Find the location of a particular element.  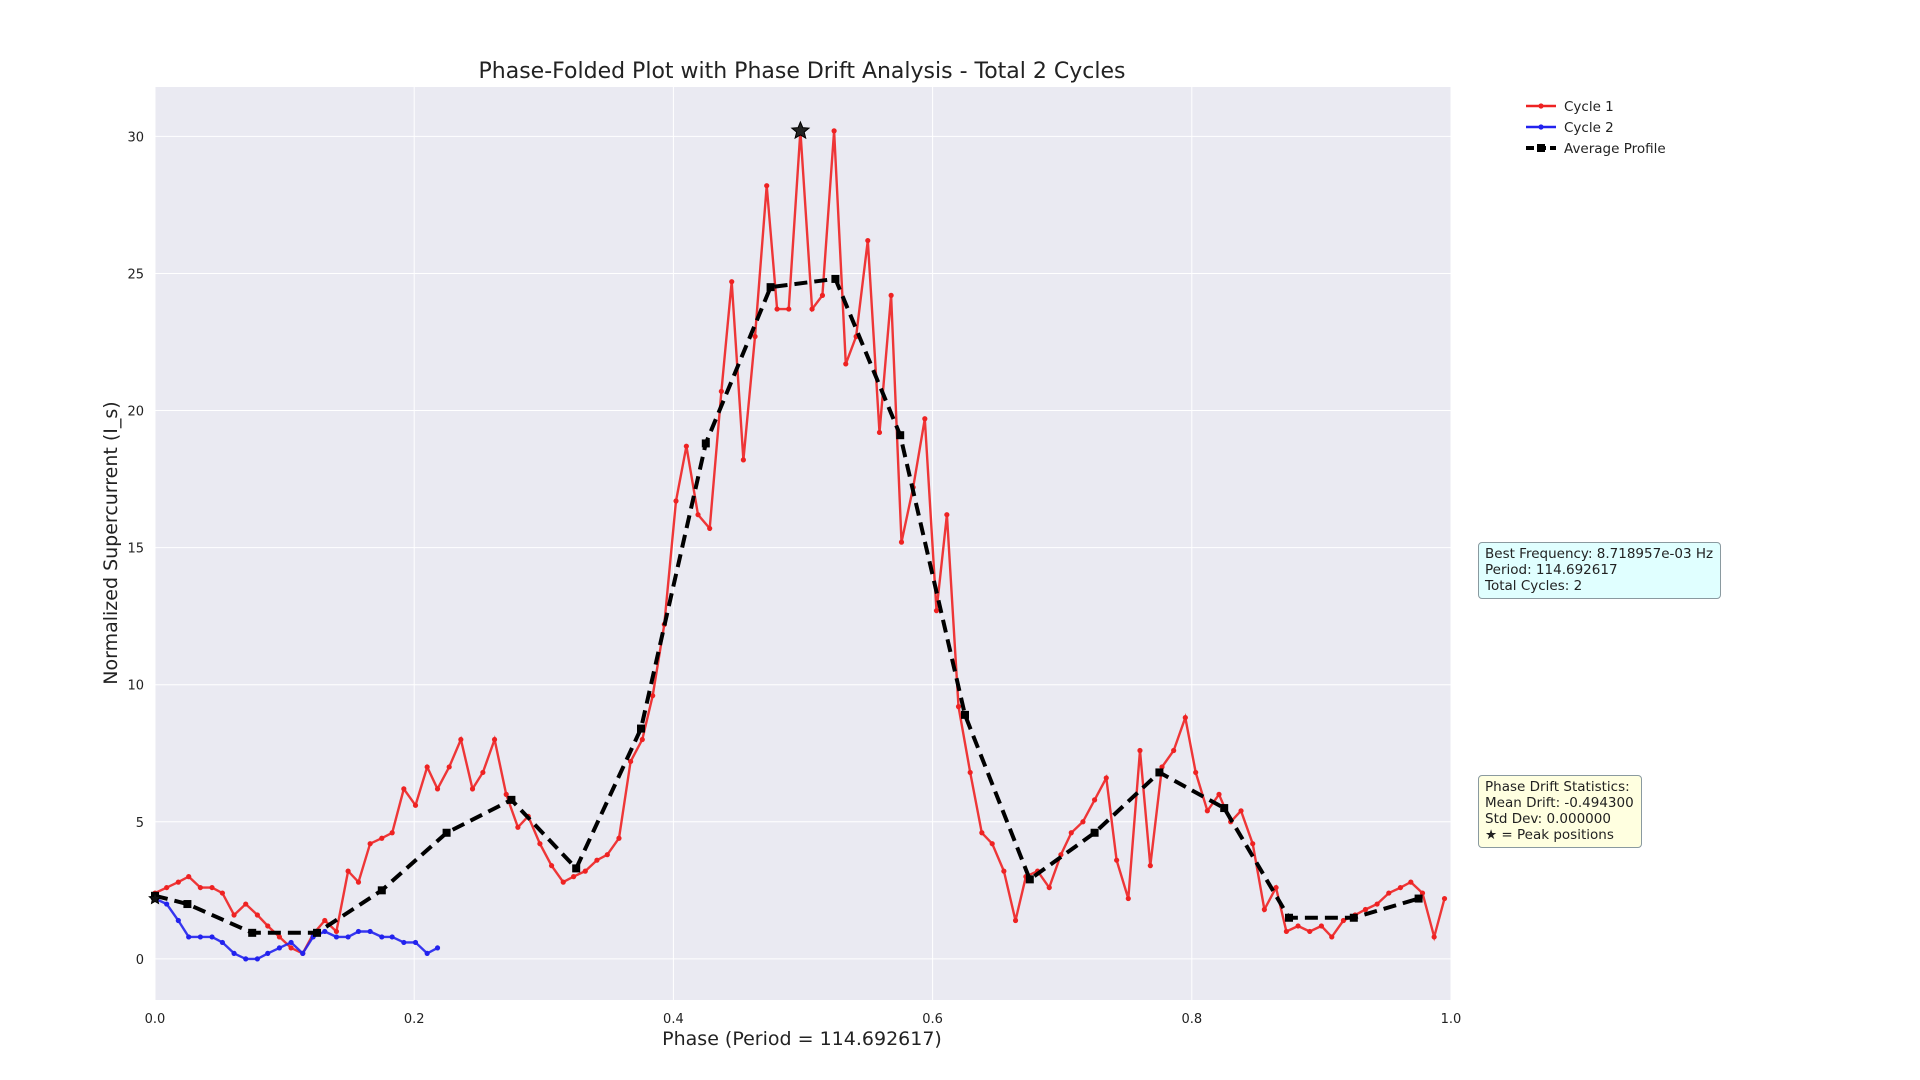

x-tick-label: 0.0 is located at coordinates (155, 1019).